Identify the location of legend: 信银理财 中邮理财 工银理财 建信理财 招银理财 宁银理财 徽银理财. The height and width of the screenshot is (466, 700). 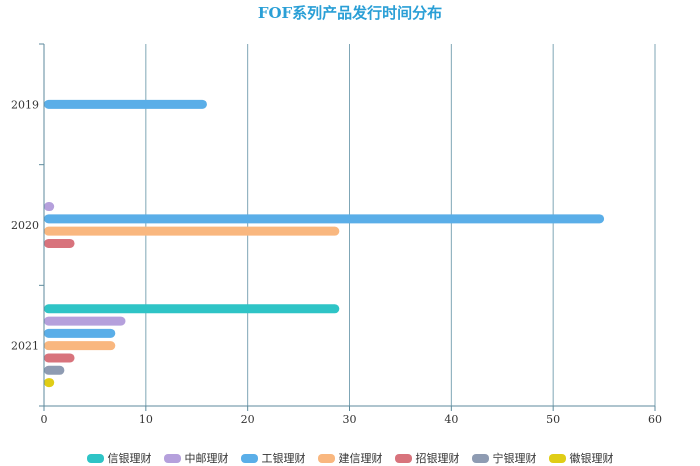
(350, 458).